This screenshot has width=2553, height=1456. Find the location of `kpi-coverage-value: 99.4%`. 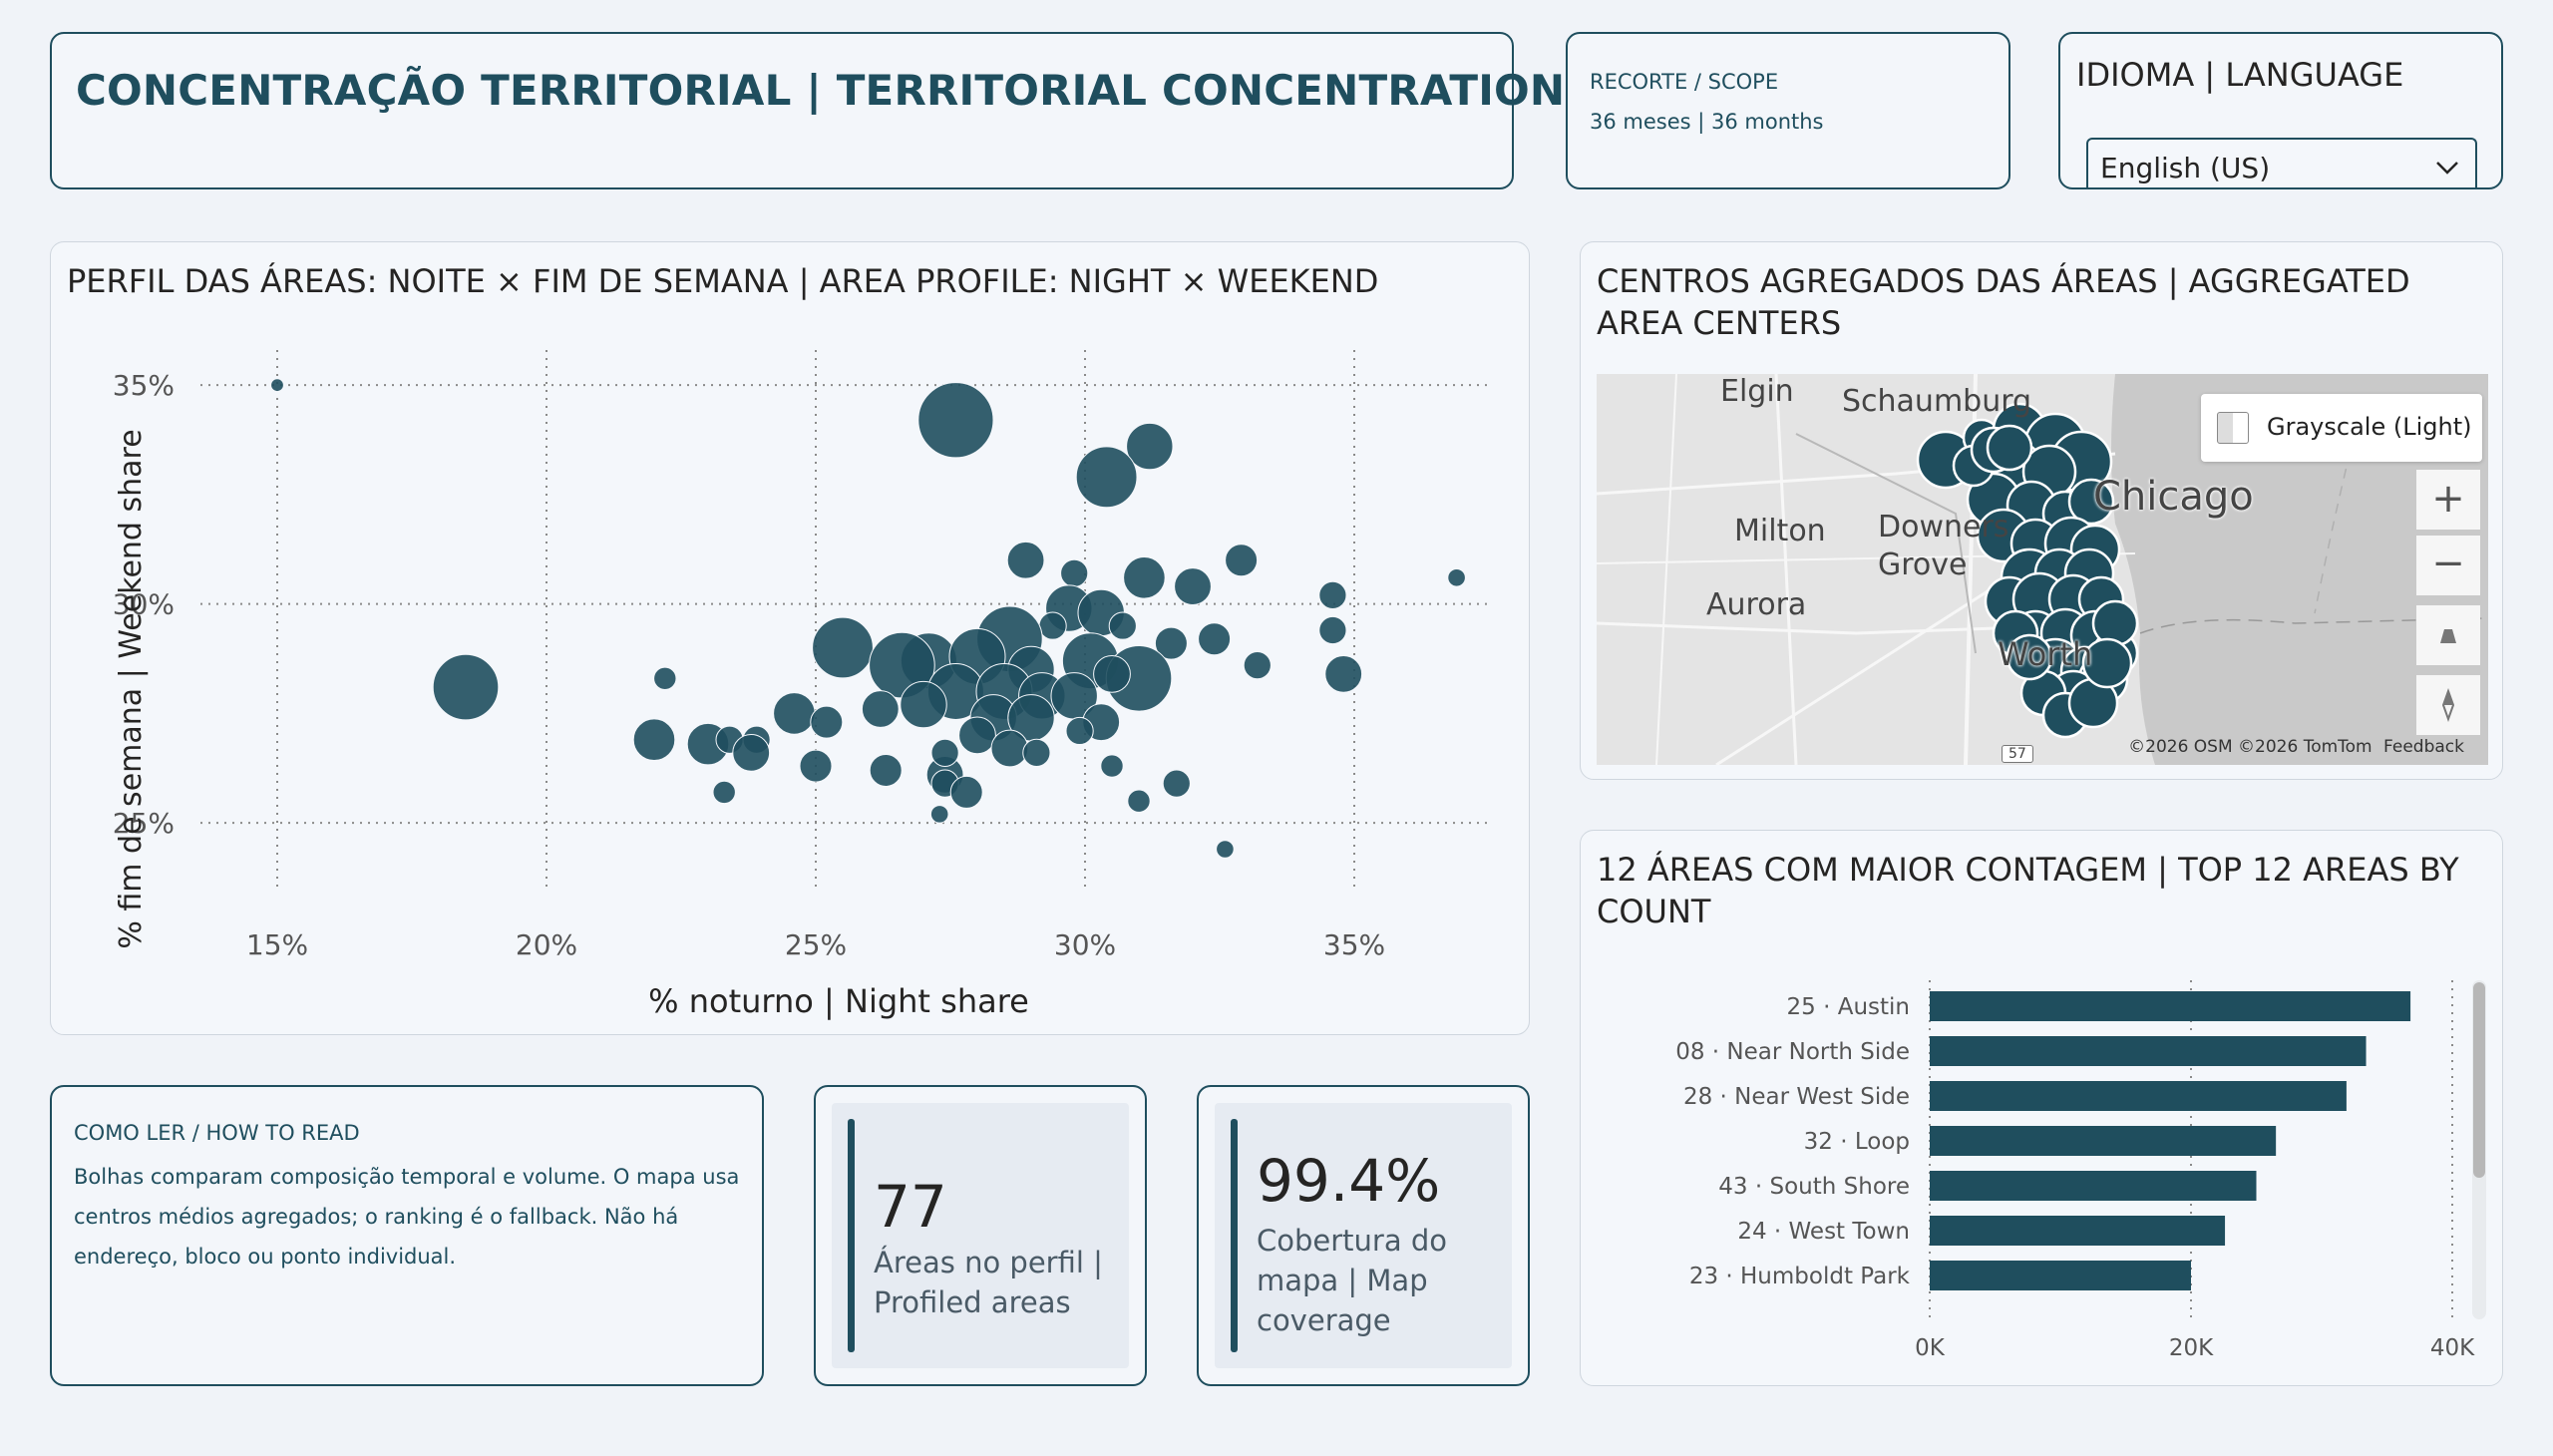

kpi-coverage-value: 99.4% is located at coordinates (1349, 1181).